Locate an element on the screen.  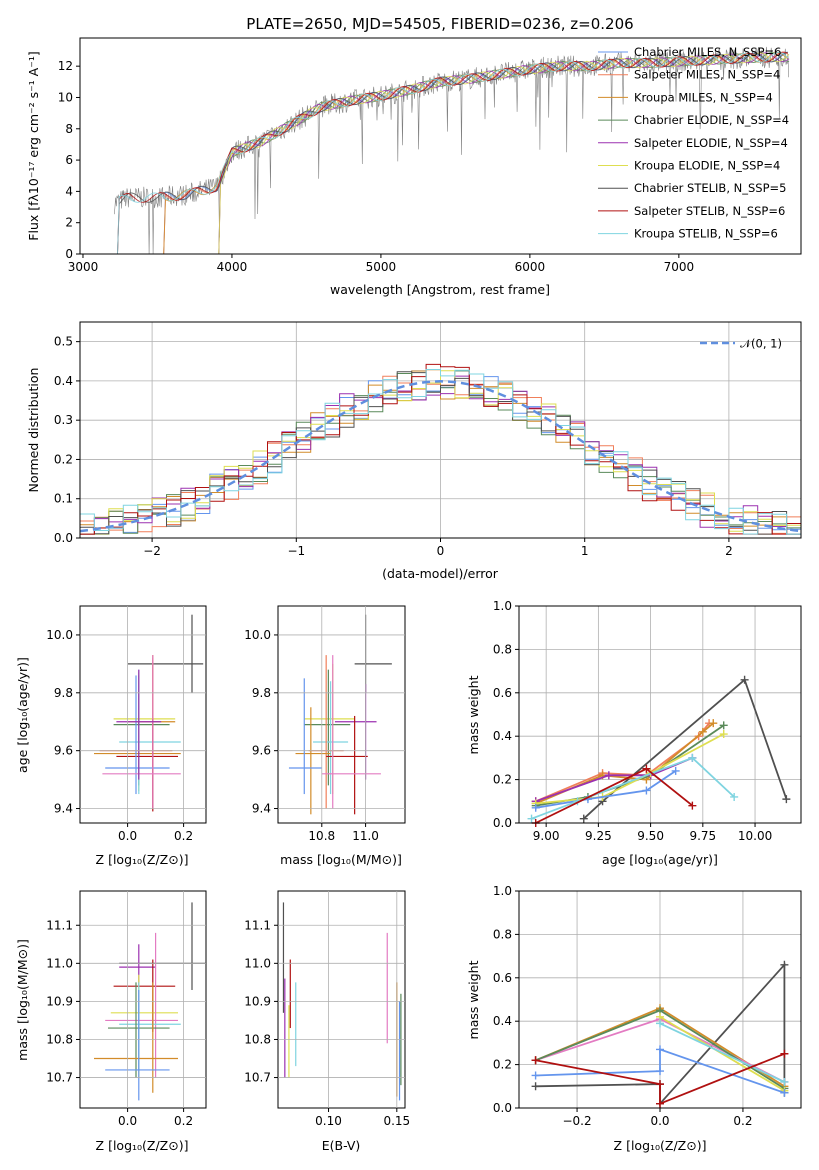
y-tick-label: 1.0 is located at coordinates (502, 891).